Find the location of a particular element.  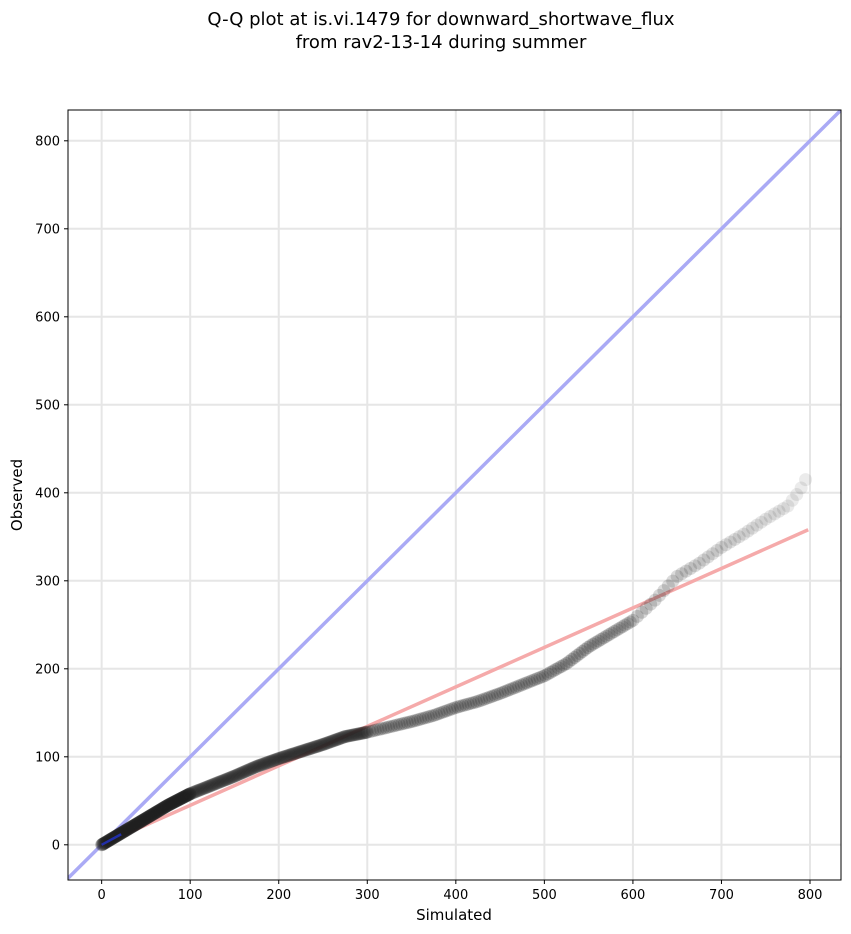

x-tick-label: 100 is located at coordinates (190, 895).